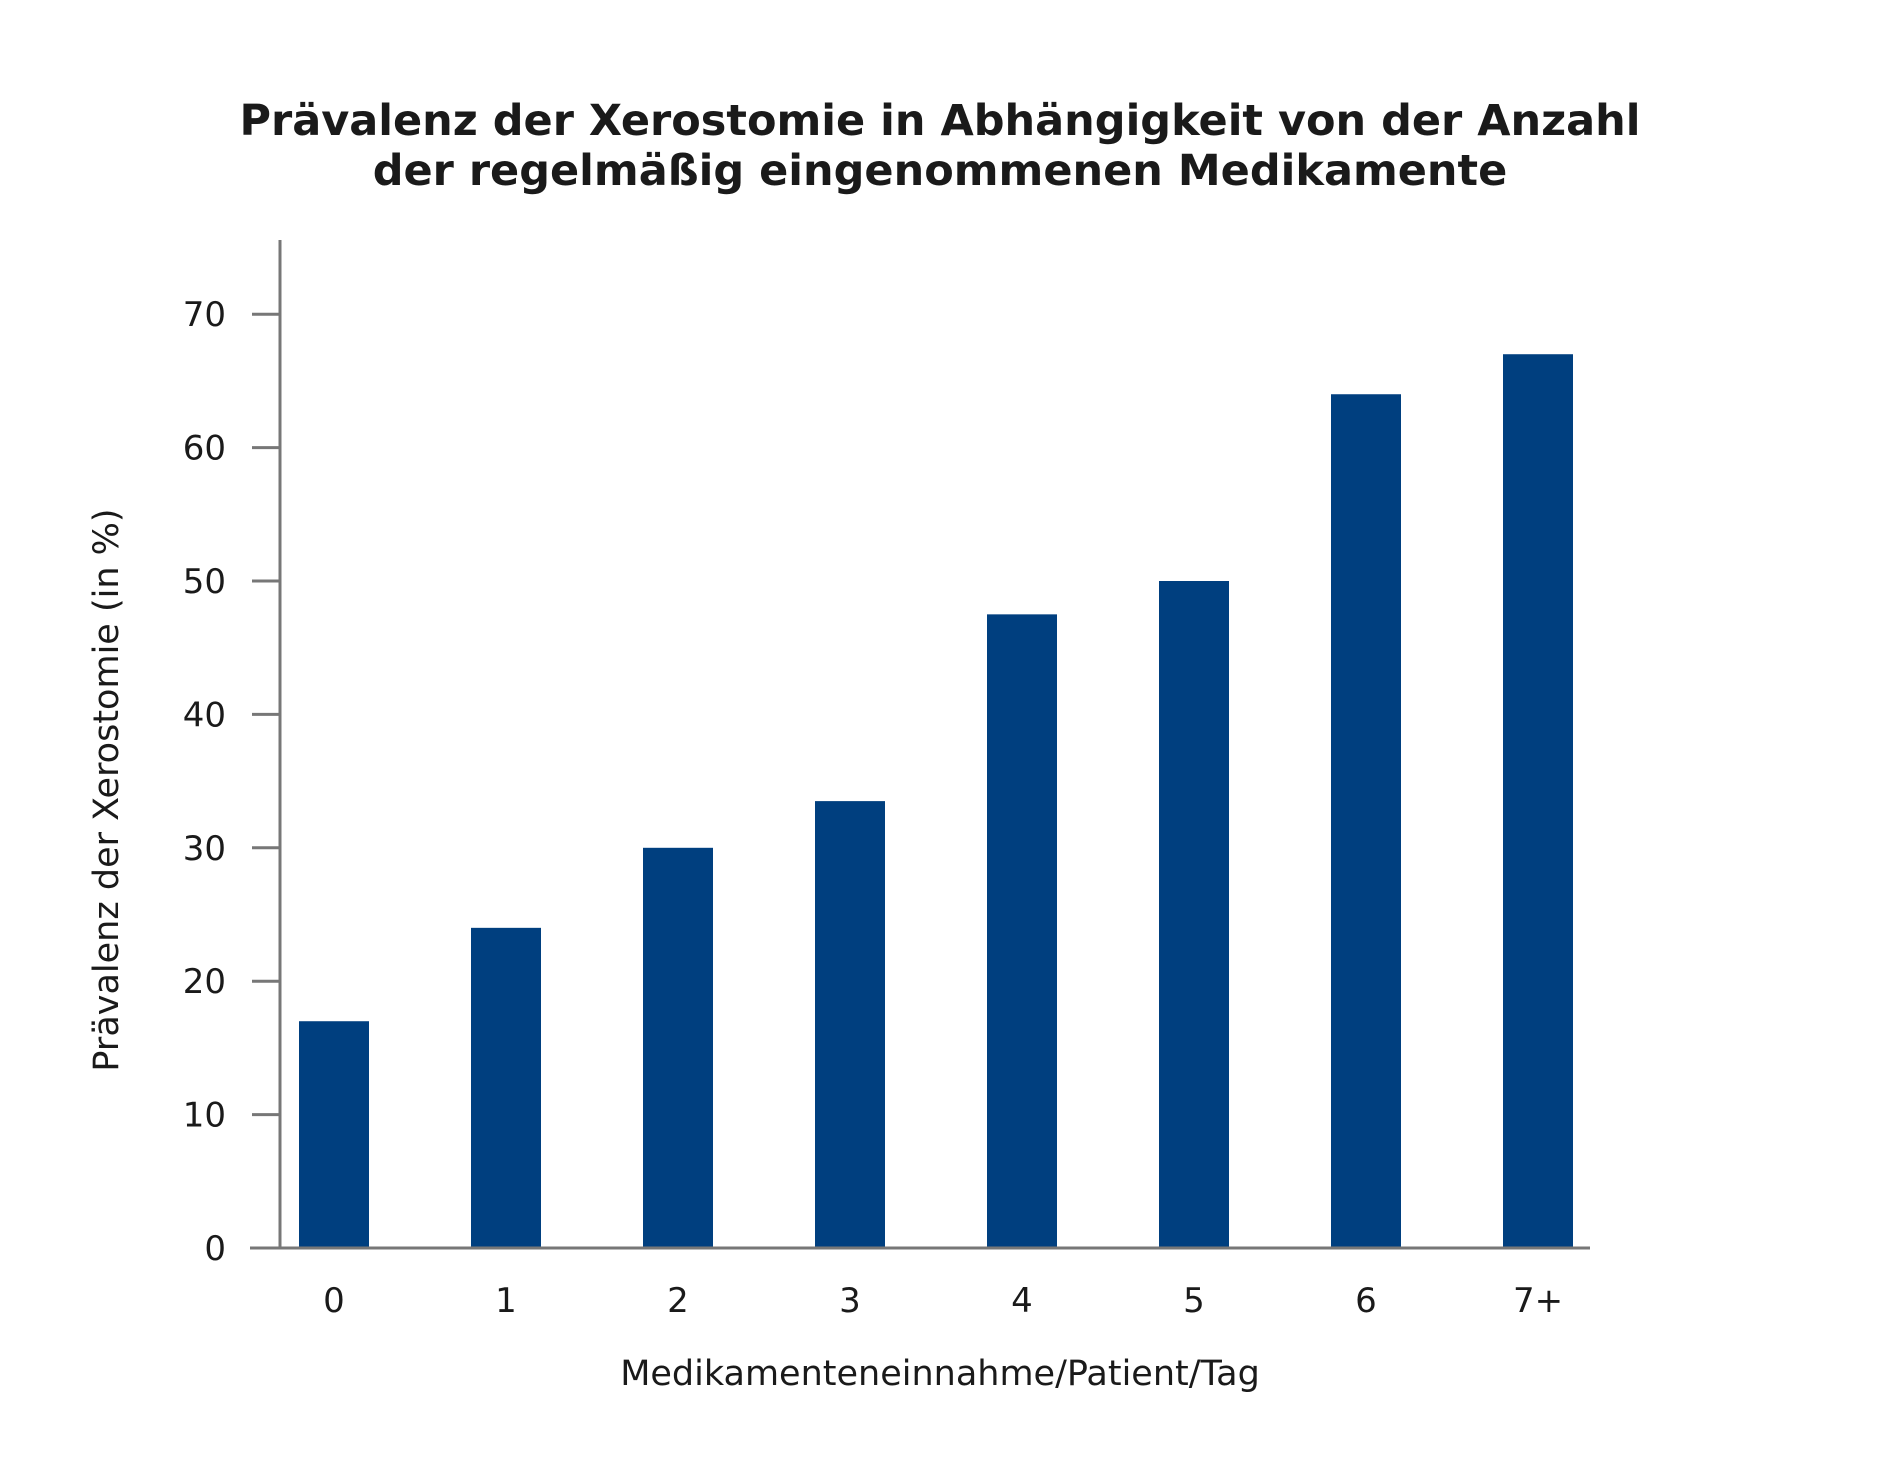  I want to click on y-tick-label-50: 50, so click(204, 582).